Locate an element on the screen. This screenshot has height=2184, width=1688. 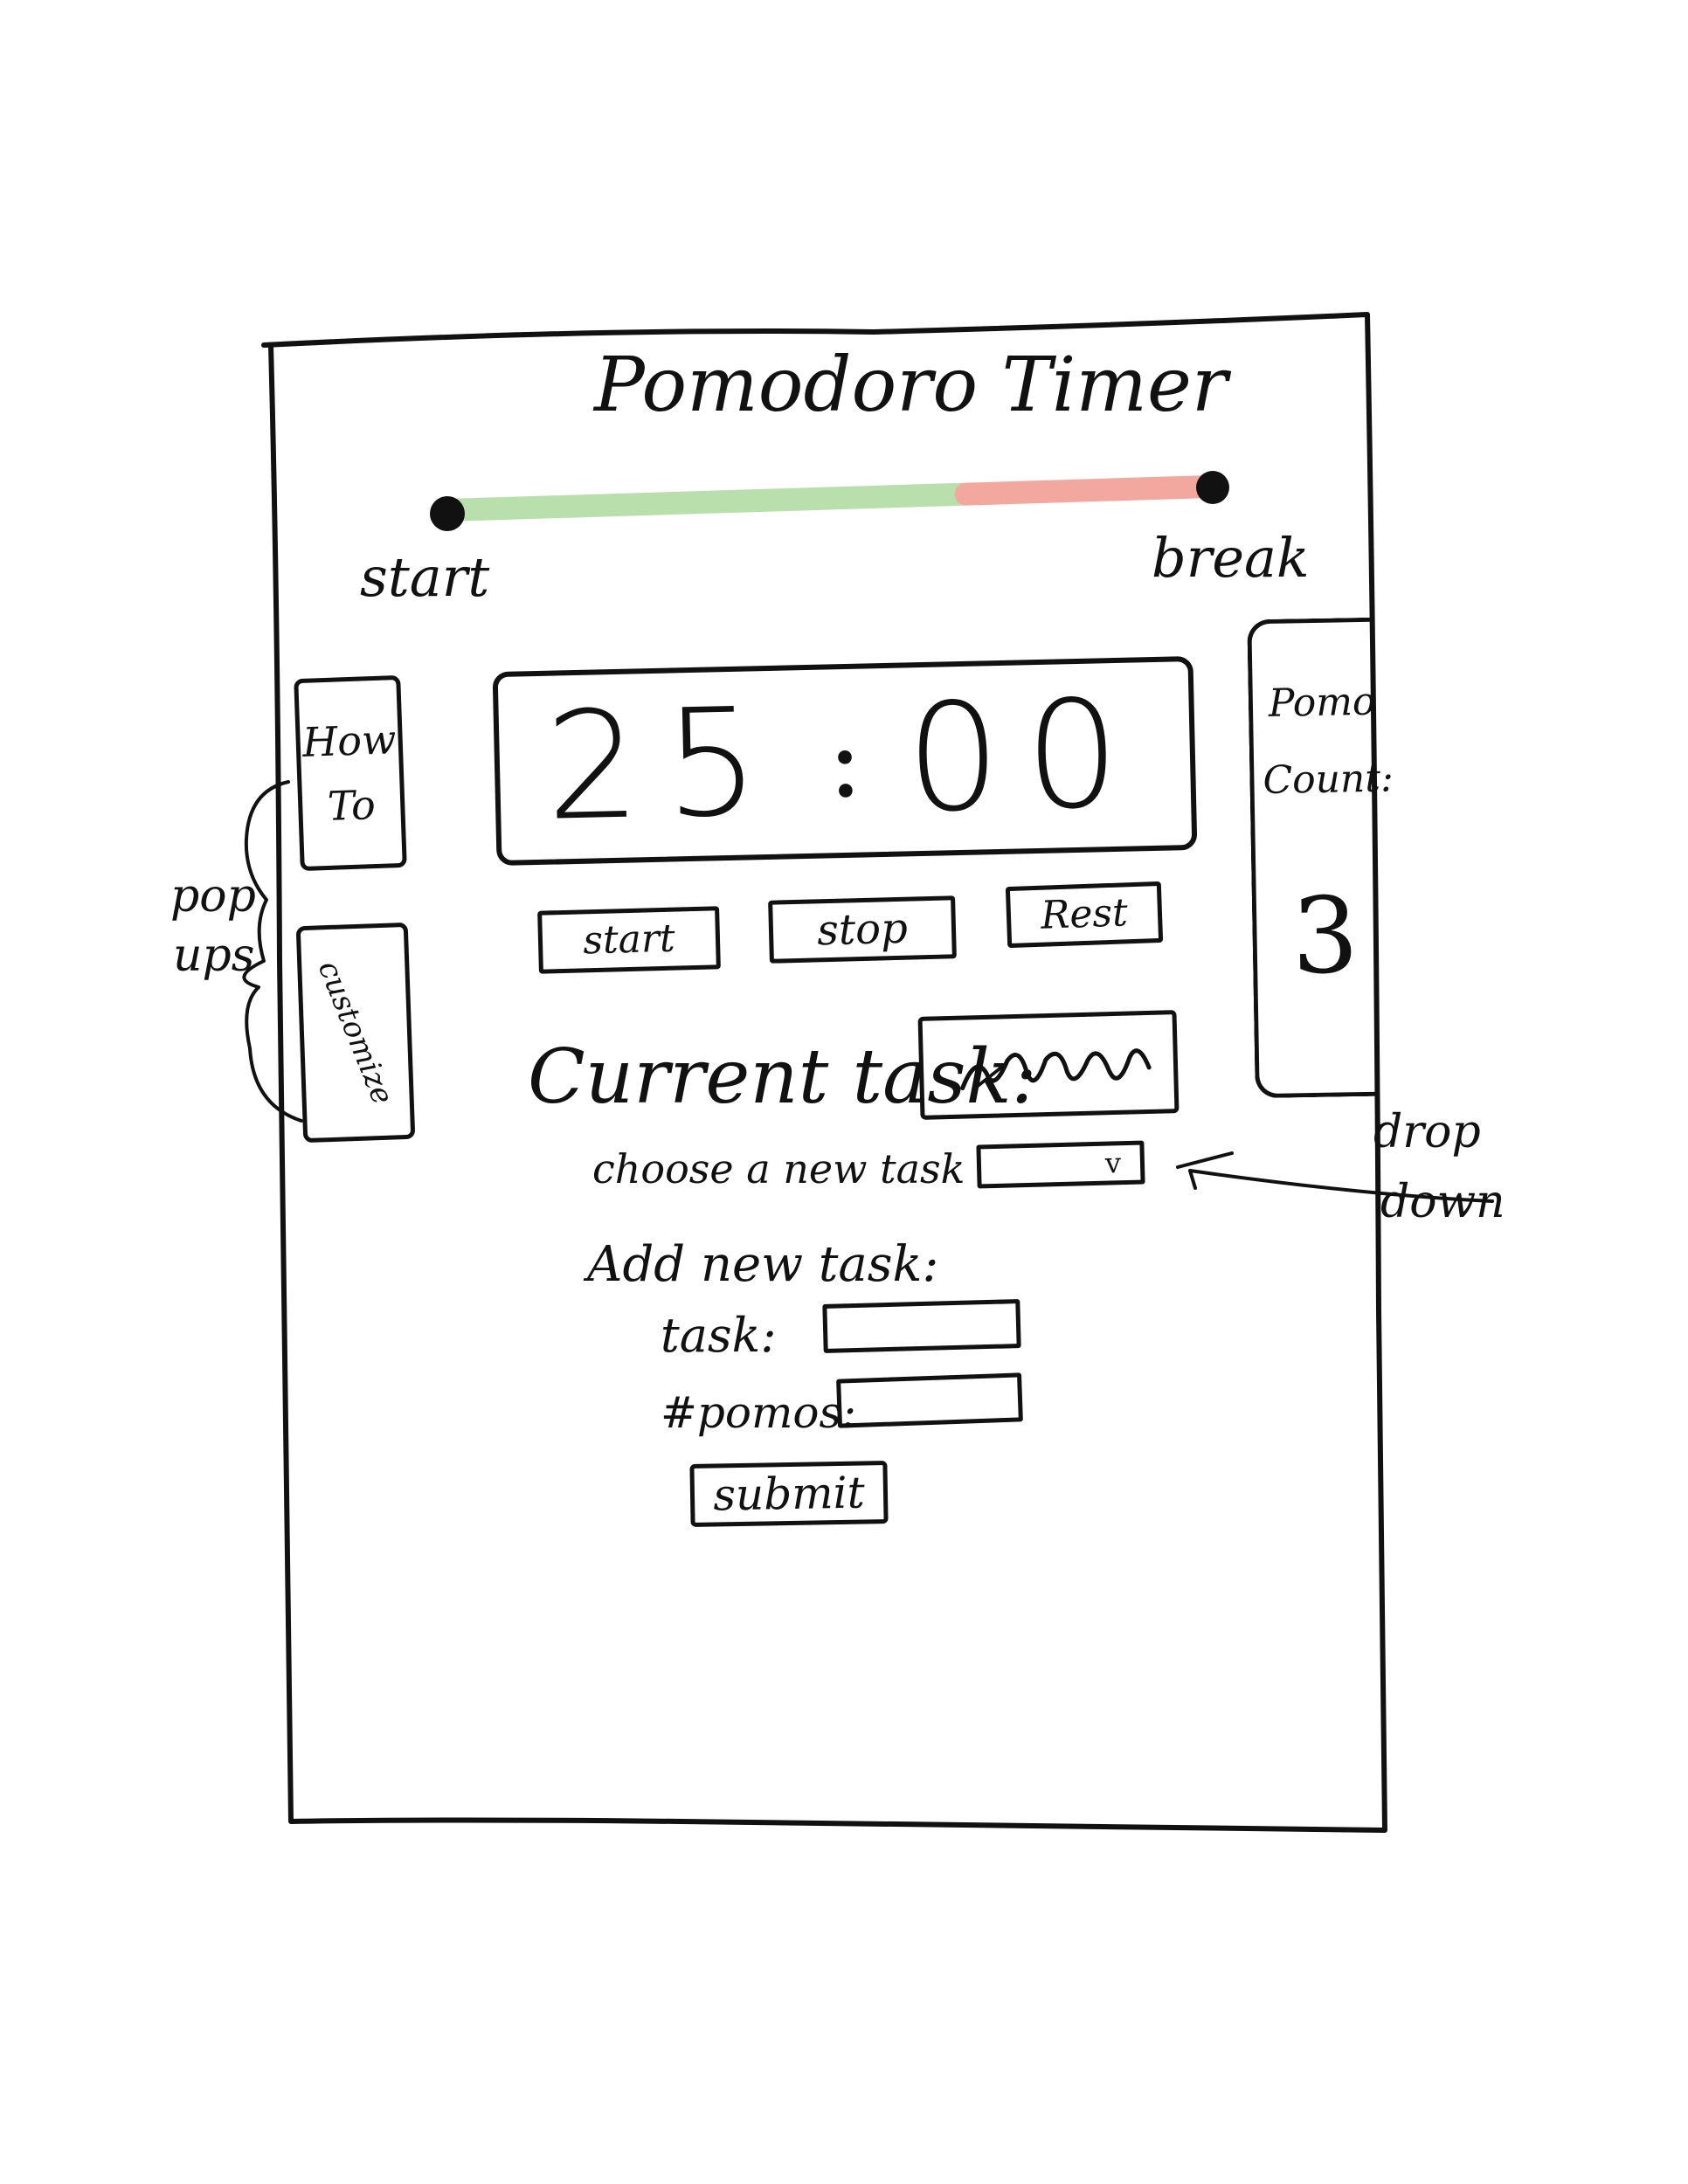
chevron-down-icon: v is located at coordinates (1113, 1163).